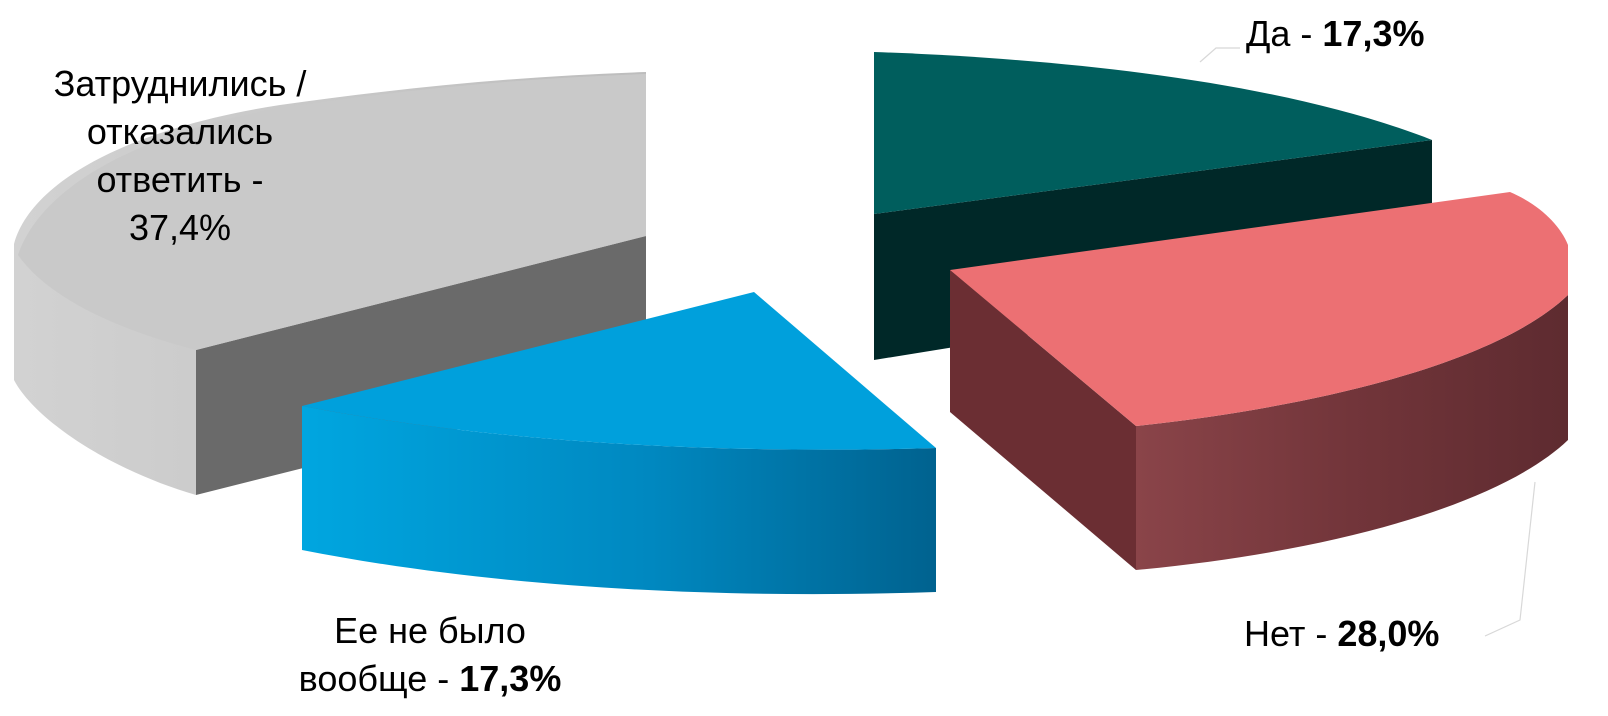  I want to click on label-none-line2: вообще, so click(363, 678).